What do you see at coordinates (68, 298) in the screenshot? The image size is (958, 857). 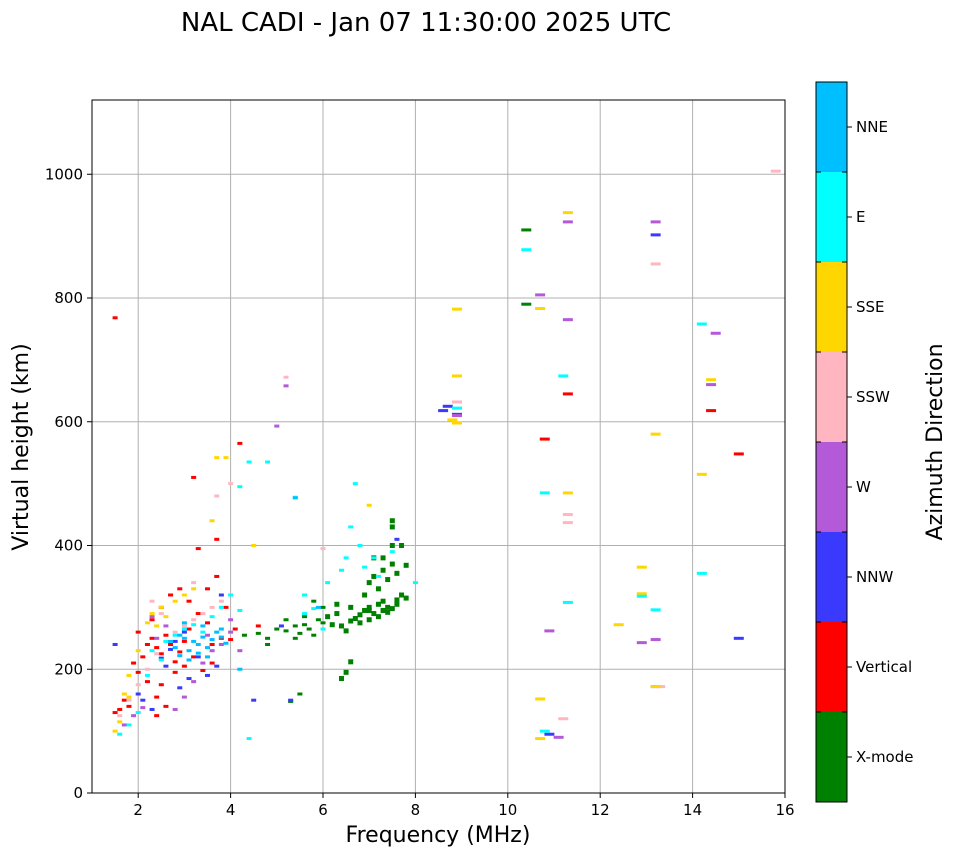 I see `y-tick-label: 800` at bounding box center [68, 298].